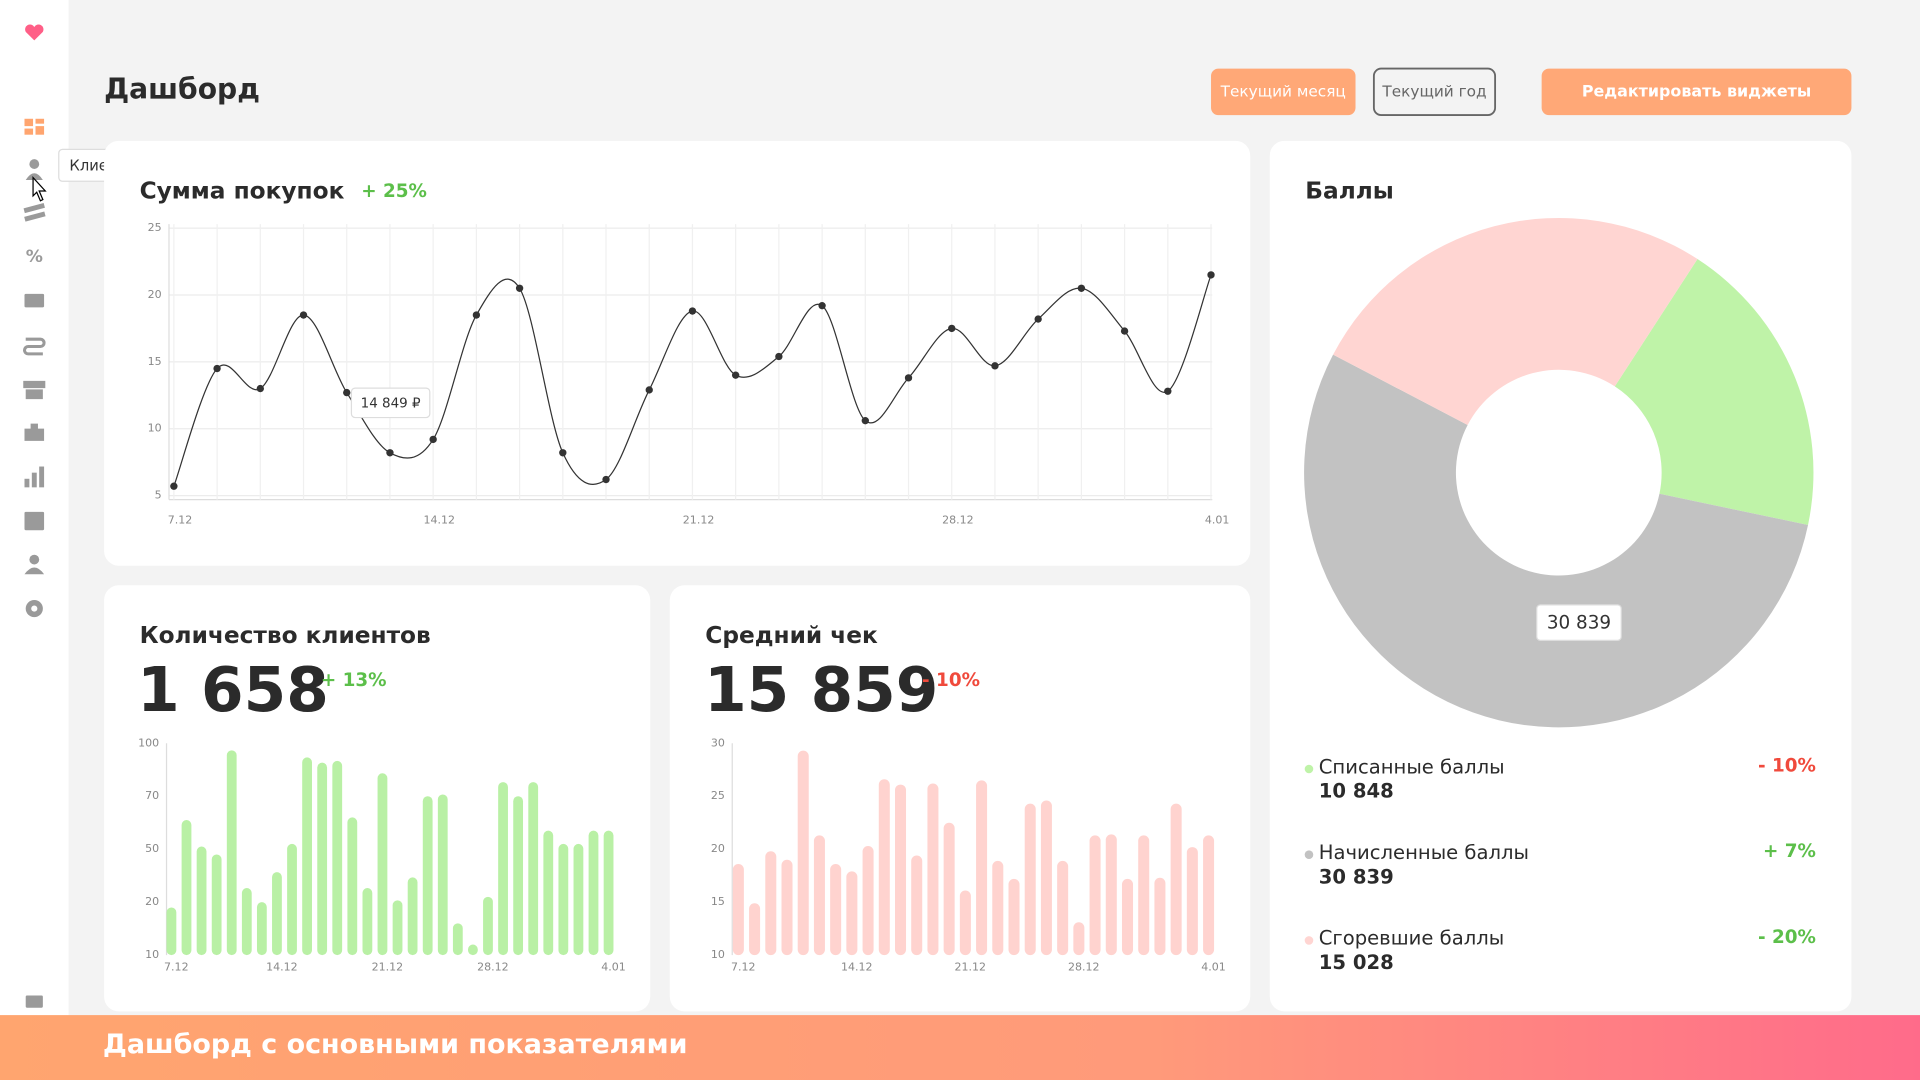 The height and width of the screenshot is (1080, 1920). I want to click on banner, so click(960, 1047).